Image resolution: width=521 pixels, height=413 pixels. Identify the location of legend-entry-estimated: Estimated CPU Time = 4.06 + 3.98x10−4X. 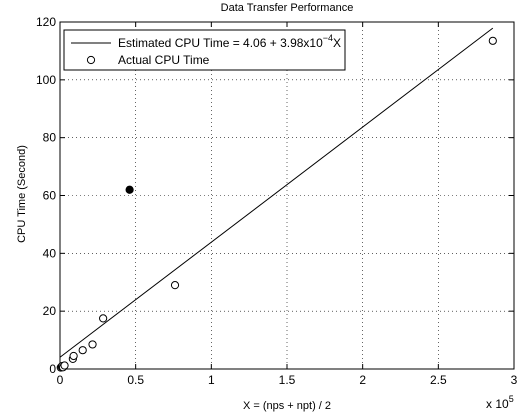
(229, 41).